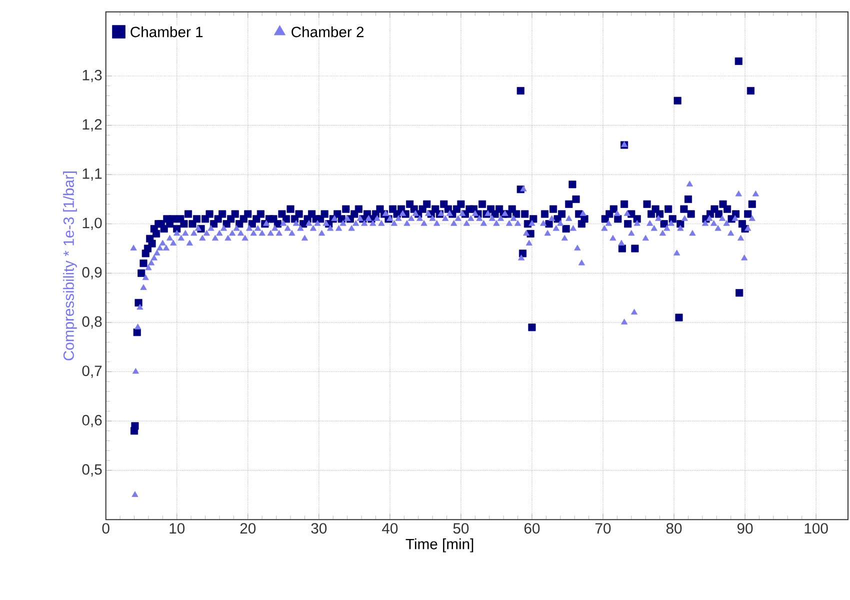 Image resolution: width=850 pixels, height=600 pixels. I want to click on x-tick-label: 100, so click(816, 528).